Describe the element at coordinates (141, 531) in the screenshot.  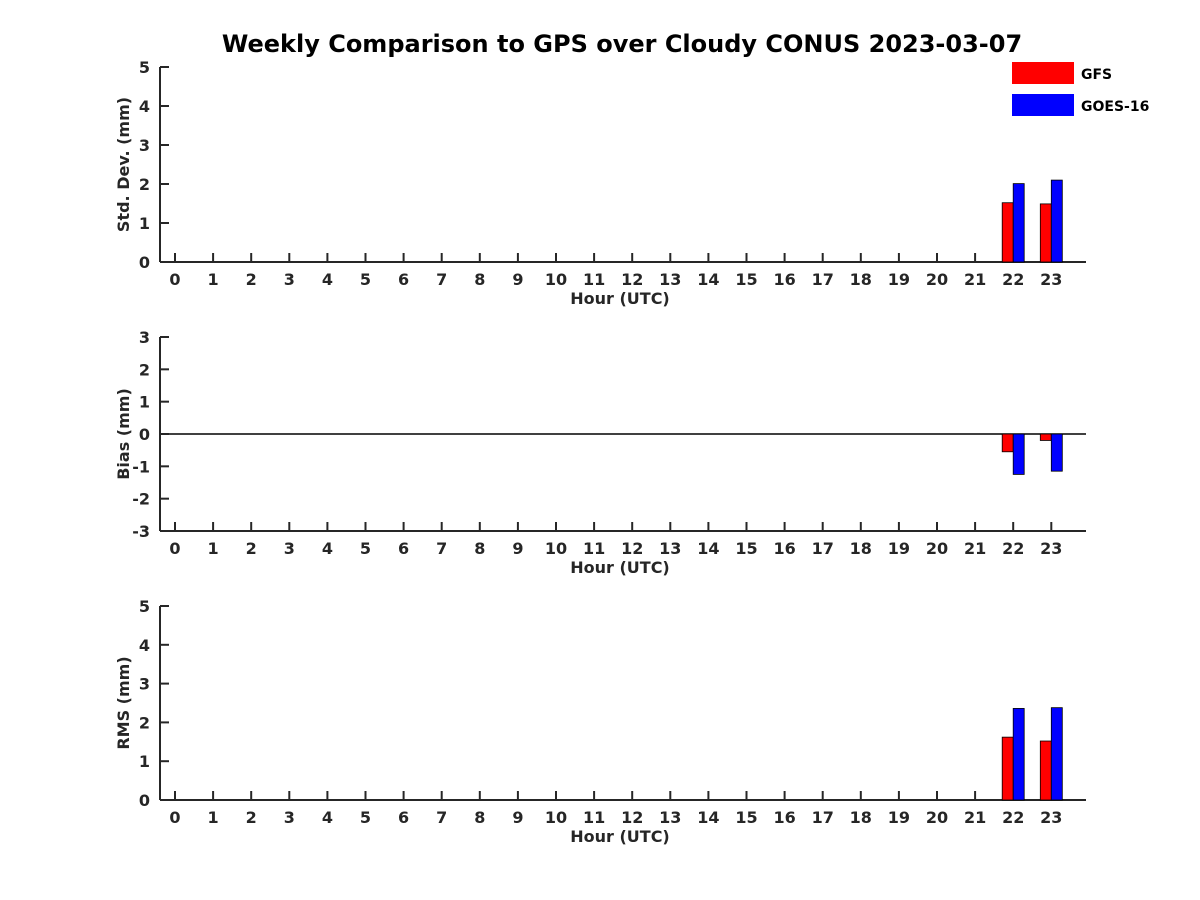
I see `y-tick-label: -3` at that location.